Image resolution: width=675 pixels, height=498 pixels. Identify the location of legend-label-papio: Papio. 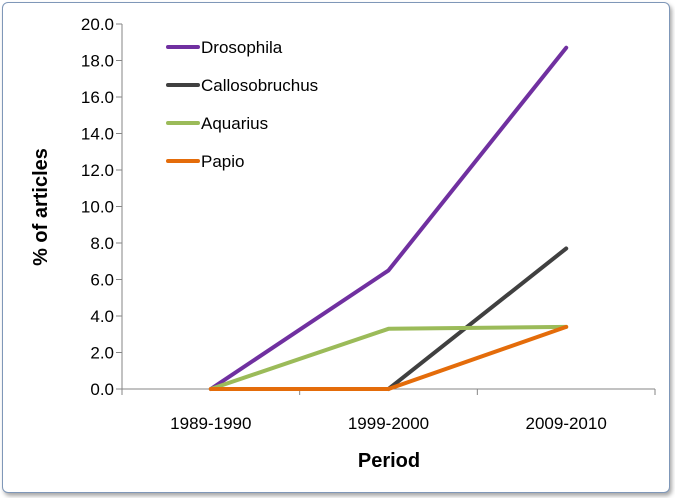
(222, 161).